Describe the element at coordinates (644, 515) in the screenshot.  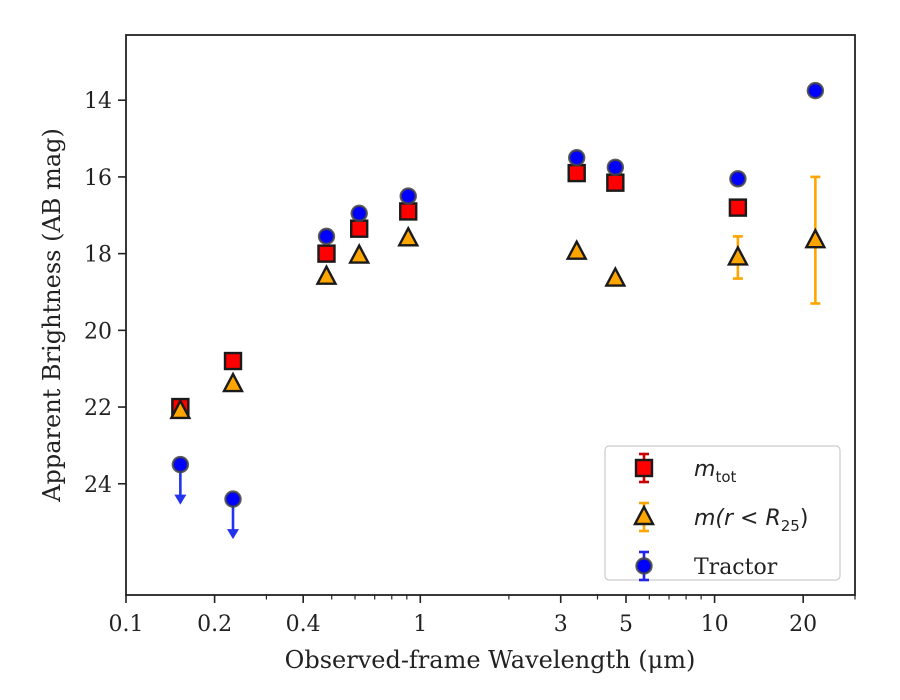
I see `legend-marker-triangle` at that location.